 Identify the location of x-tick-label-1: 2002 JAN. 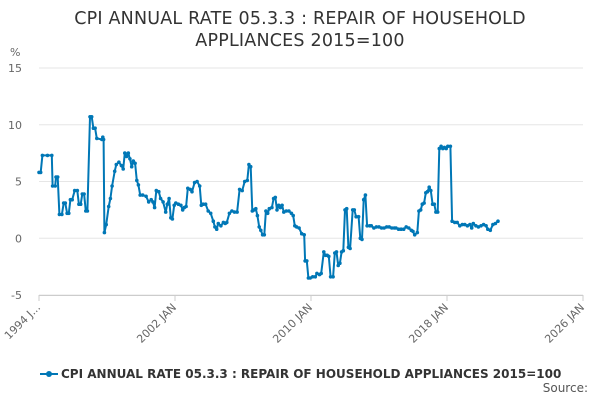
(156, 323).